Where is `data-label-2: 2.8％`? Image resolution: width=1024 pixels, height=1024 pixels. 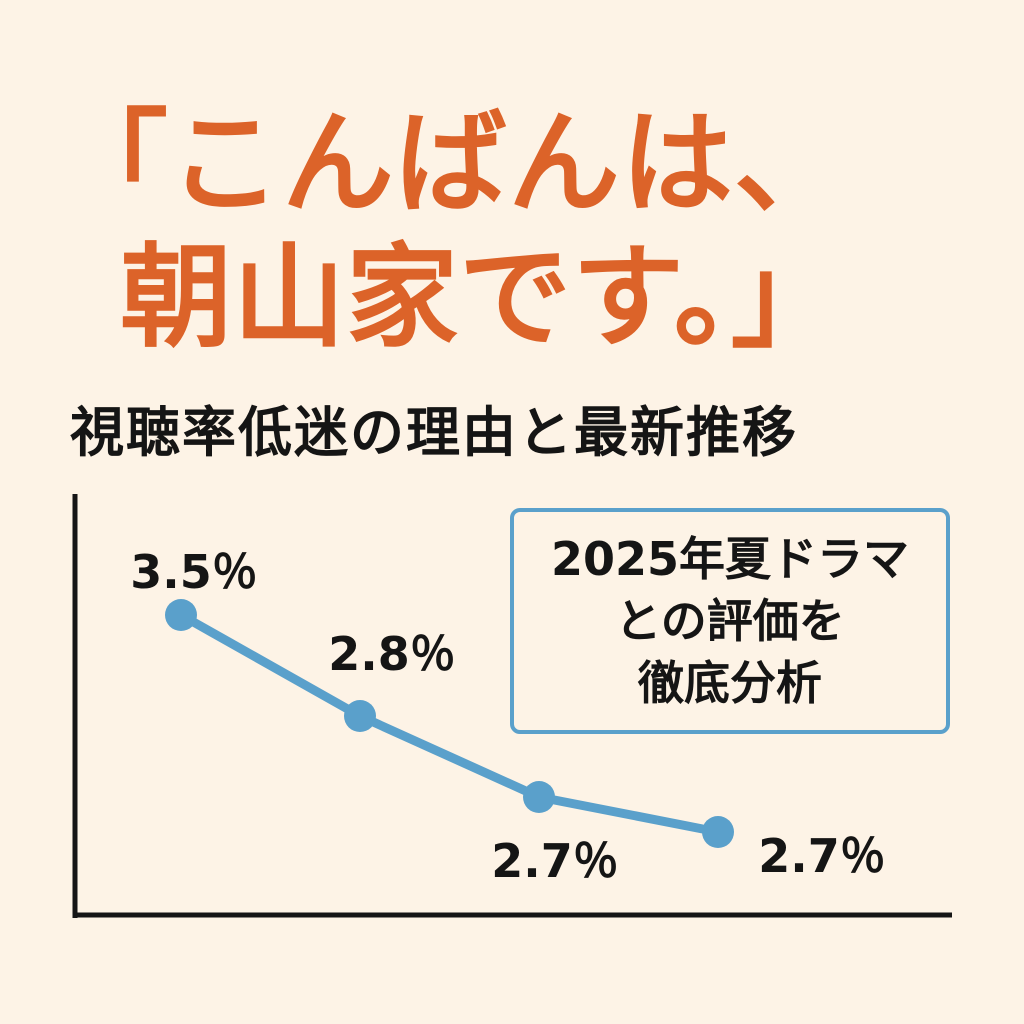
data-label-2: 2.8％ is located at coordinates (392, 654).